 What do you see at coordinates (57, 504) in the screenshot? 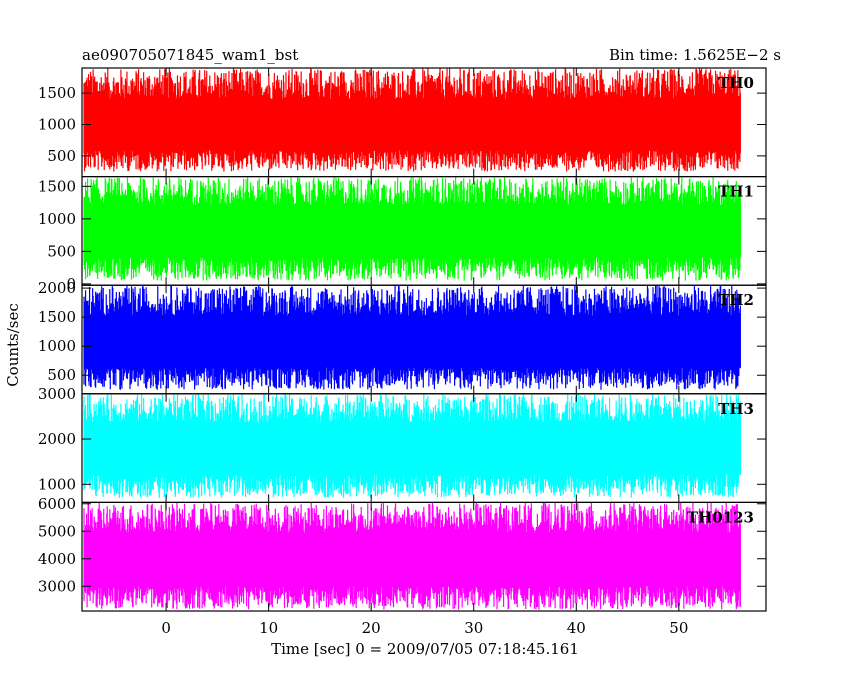
I see `y-tick-label-th0123: 6000` at bounding box center [57, 504].